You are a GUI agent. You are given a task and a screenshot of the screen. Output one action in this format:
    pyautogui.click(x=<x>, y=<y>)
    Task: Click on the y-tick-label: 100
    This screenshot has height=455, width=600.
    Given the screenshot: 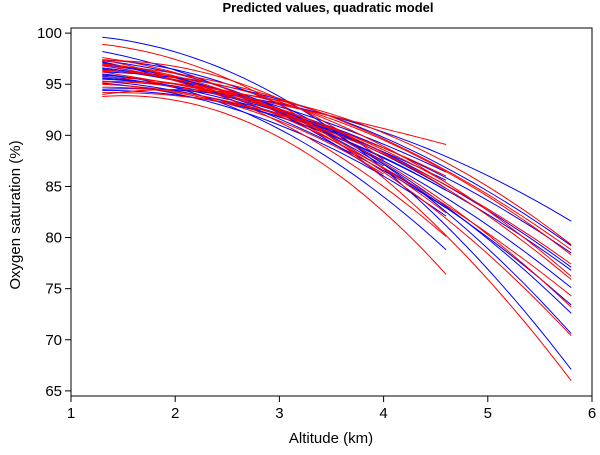 What is the action you would take?
    pyautogui.click(x=49, y=33)
    